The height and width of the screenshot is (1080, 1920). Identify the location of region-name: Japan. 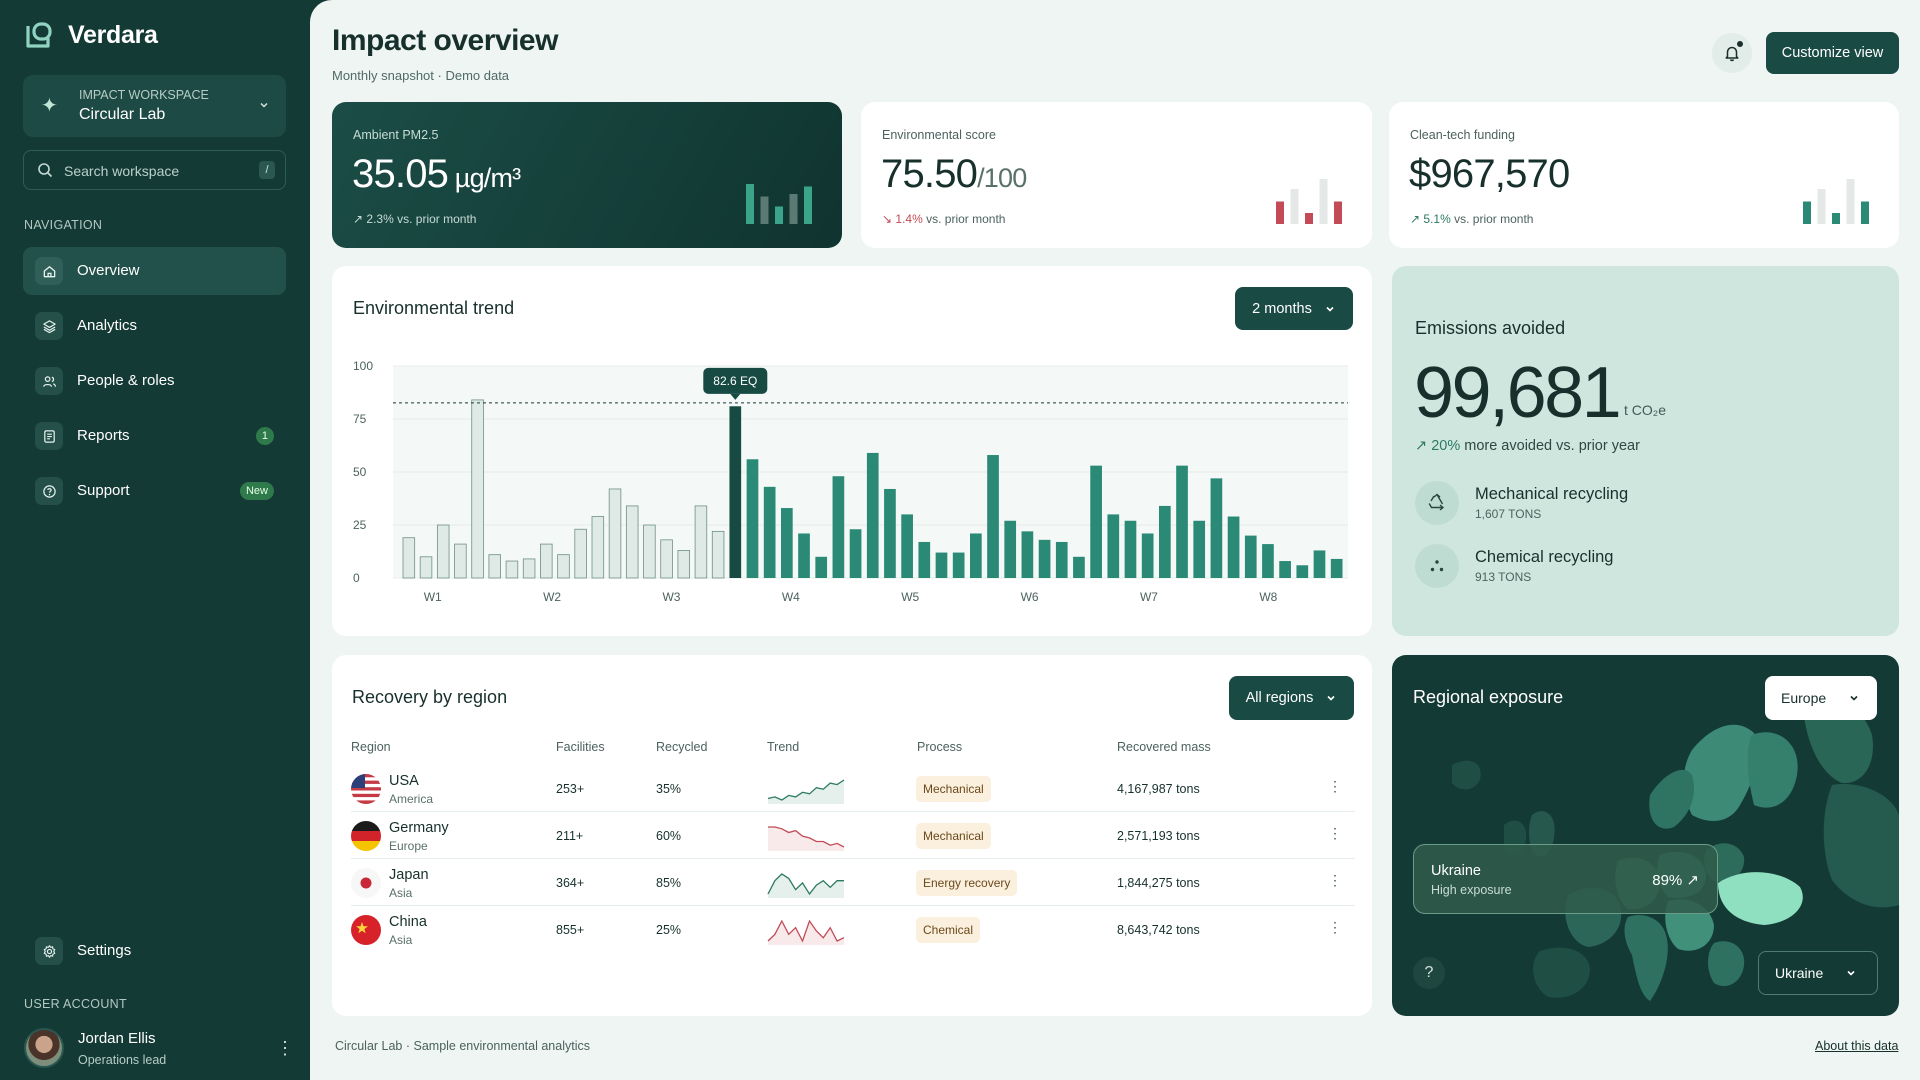
(409, 875).